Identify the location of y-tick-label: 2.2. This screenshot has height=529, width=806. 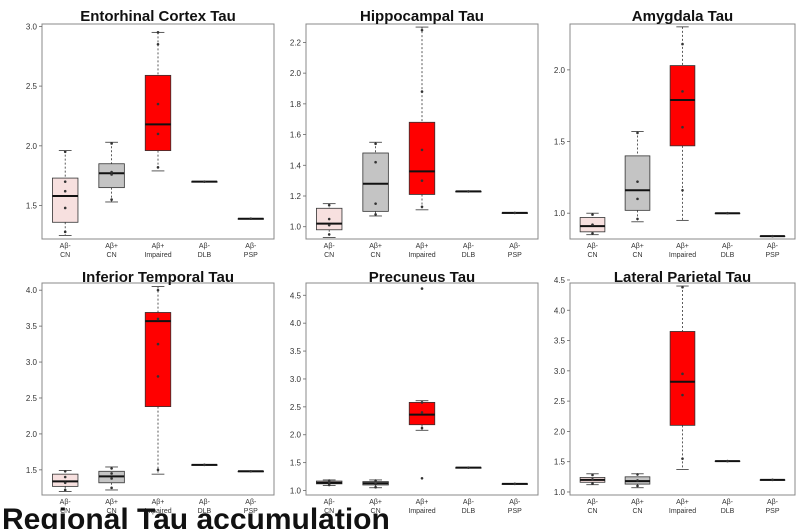
(296, 42).